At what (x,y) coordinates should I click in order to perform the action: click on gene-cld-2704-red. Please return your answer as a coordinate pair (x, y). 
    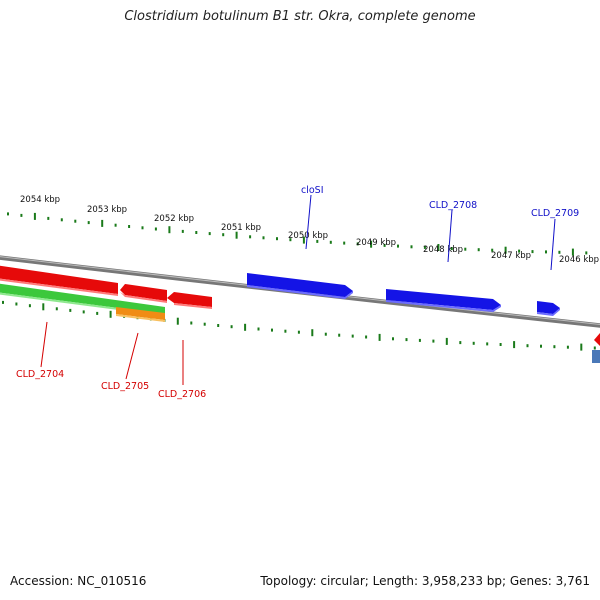
    Looking at the image, I should click on (59, 279).